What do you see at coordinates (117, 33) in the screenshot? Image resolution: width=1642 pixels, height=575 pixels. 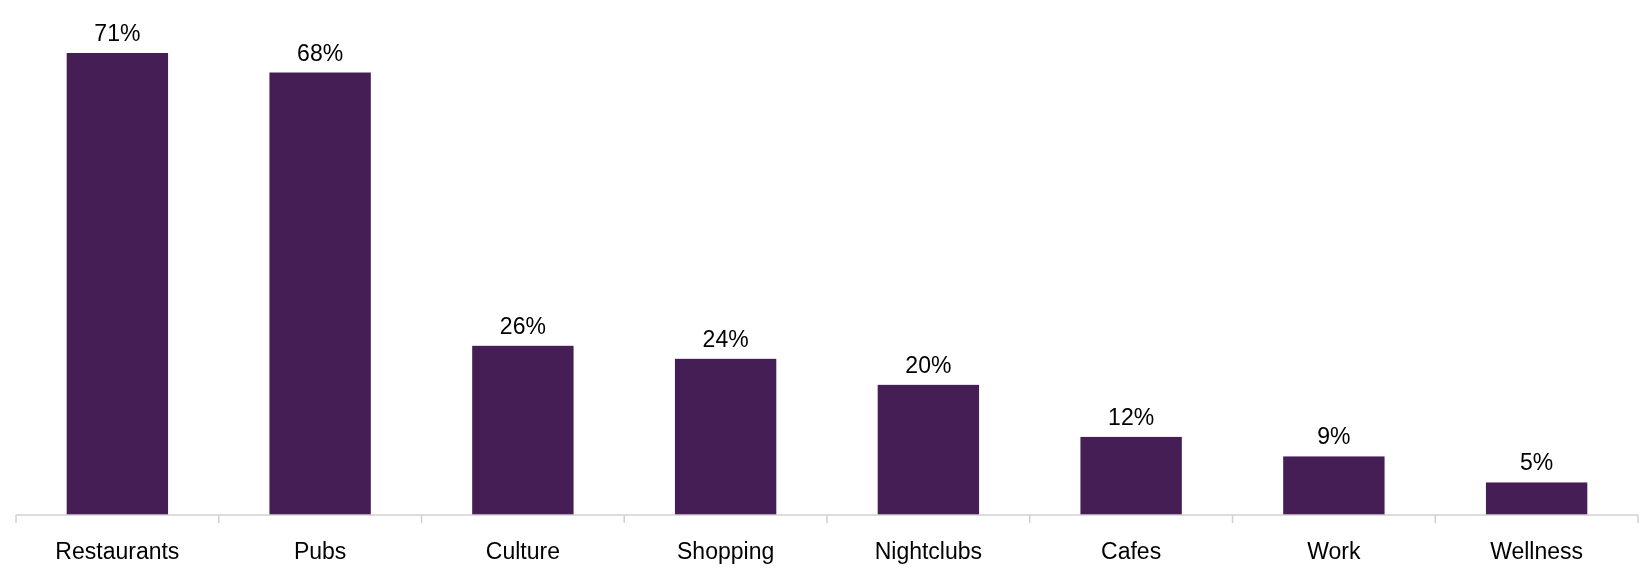 I see `data-label: 71%` at bounding box center [117, 33].